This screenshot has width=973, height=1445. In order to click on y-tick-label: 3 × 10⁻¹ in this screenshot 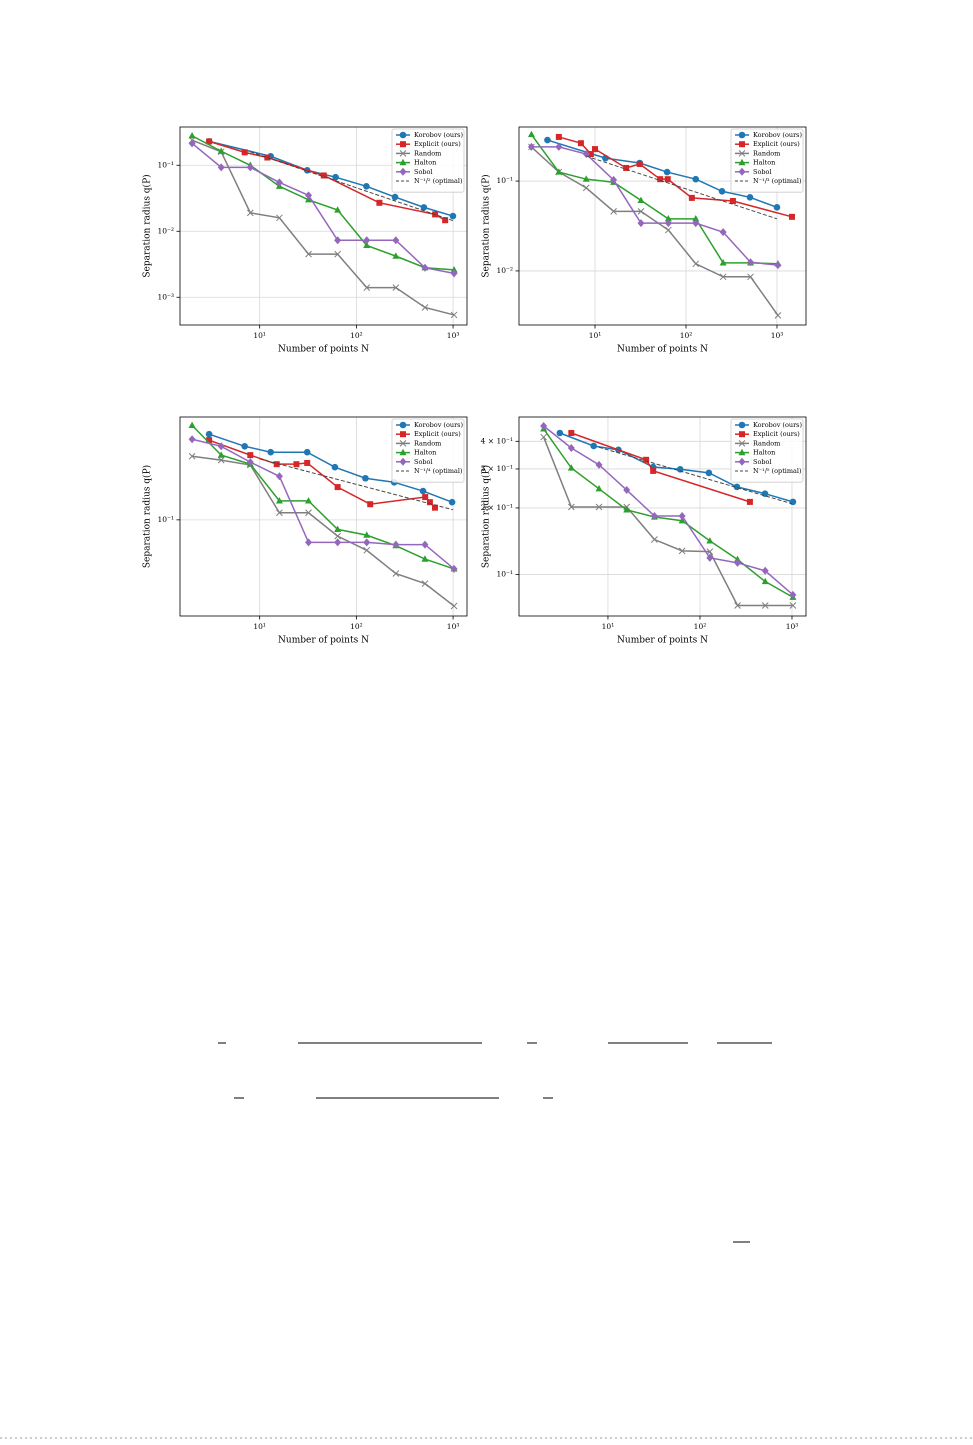, I will do `click(497, 468)`.